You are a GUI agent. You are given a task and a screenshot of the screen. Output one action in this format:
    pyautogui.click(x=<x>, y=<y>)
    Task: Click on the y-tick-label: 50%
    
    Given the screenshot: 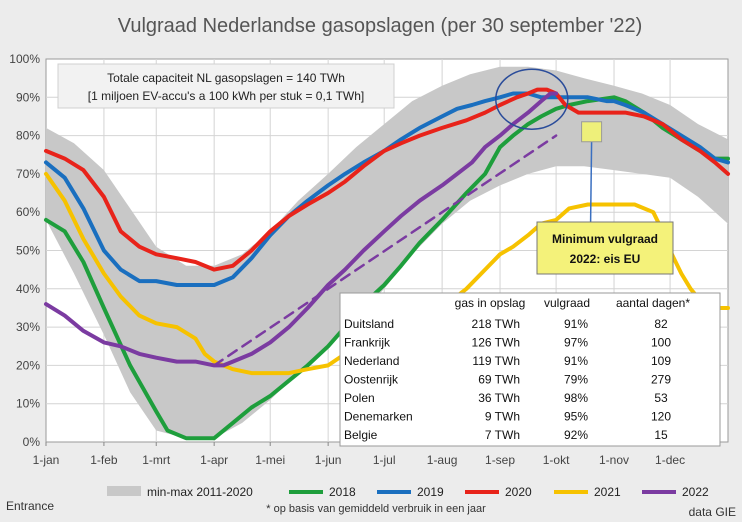 What is the action you would take?
    pyautogui.click(x=28, y=251)
    